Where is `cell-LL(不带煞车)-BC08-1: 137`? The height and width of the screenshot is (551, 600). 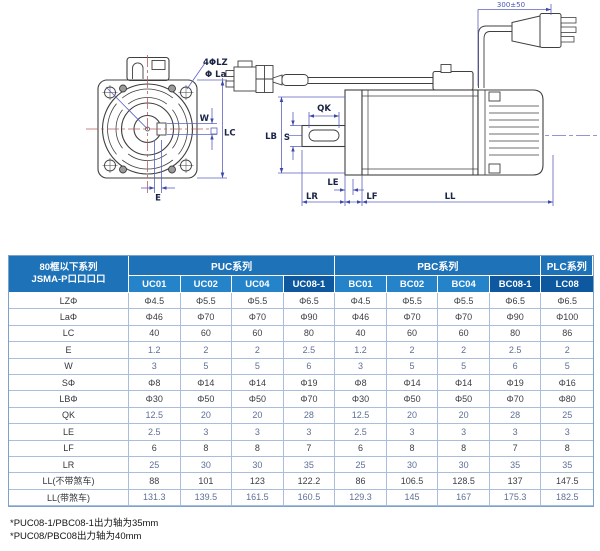 cell-LL(不带煞车)-BC08-1: 137 is located at coordinates (515, 481).